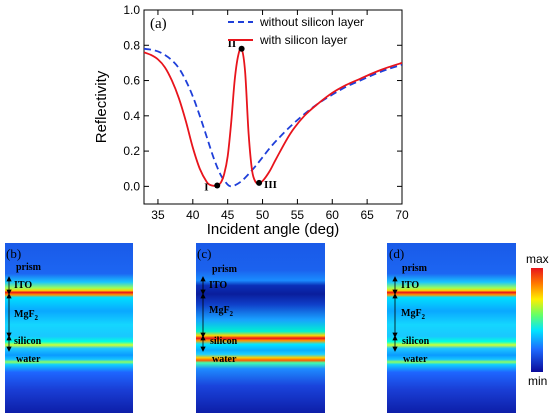 The width and height of the screenshot is (550, 416). I want to click on field-panel-d: (d) prism ITO MgF2 silicon water, so click(451, 328).